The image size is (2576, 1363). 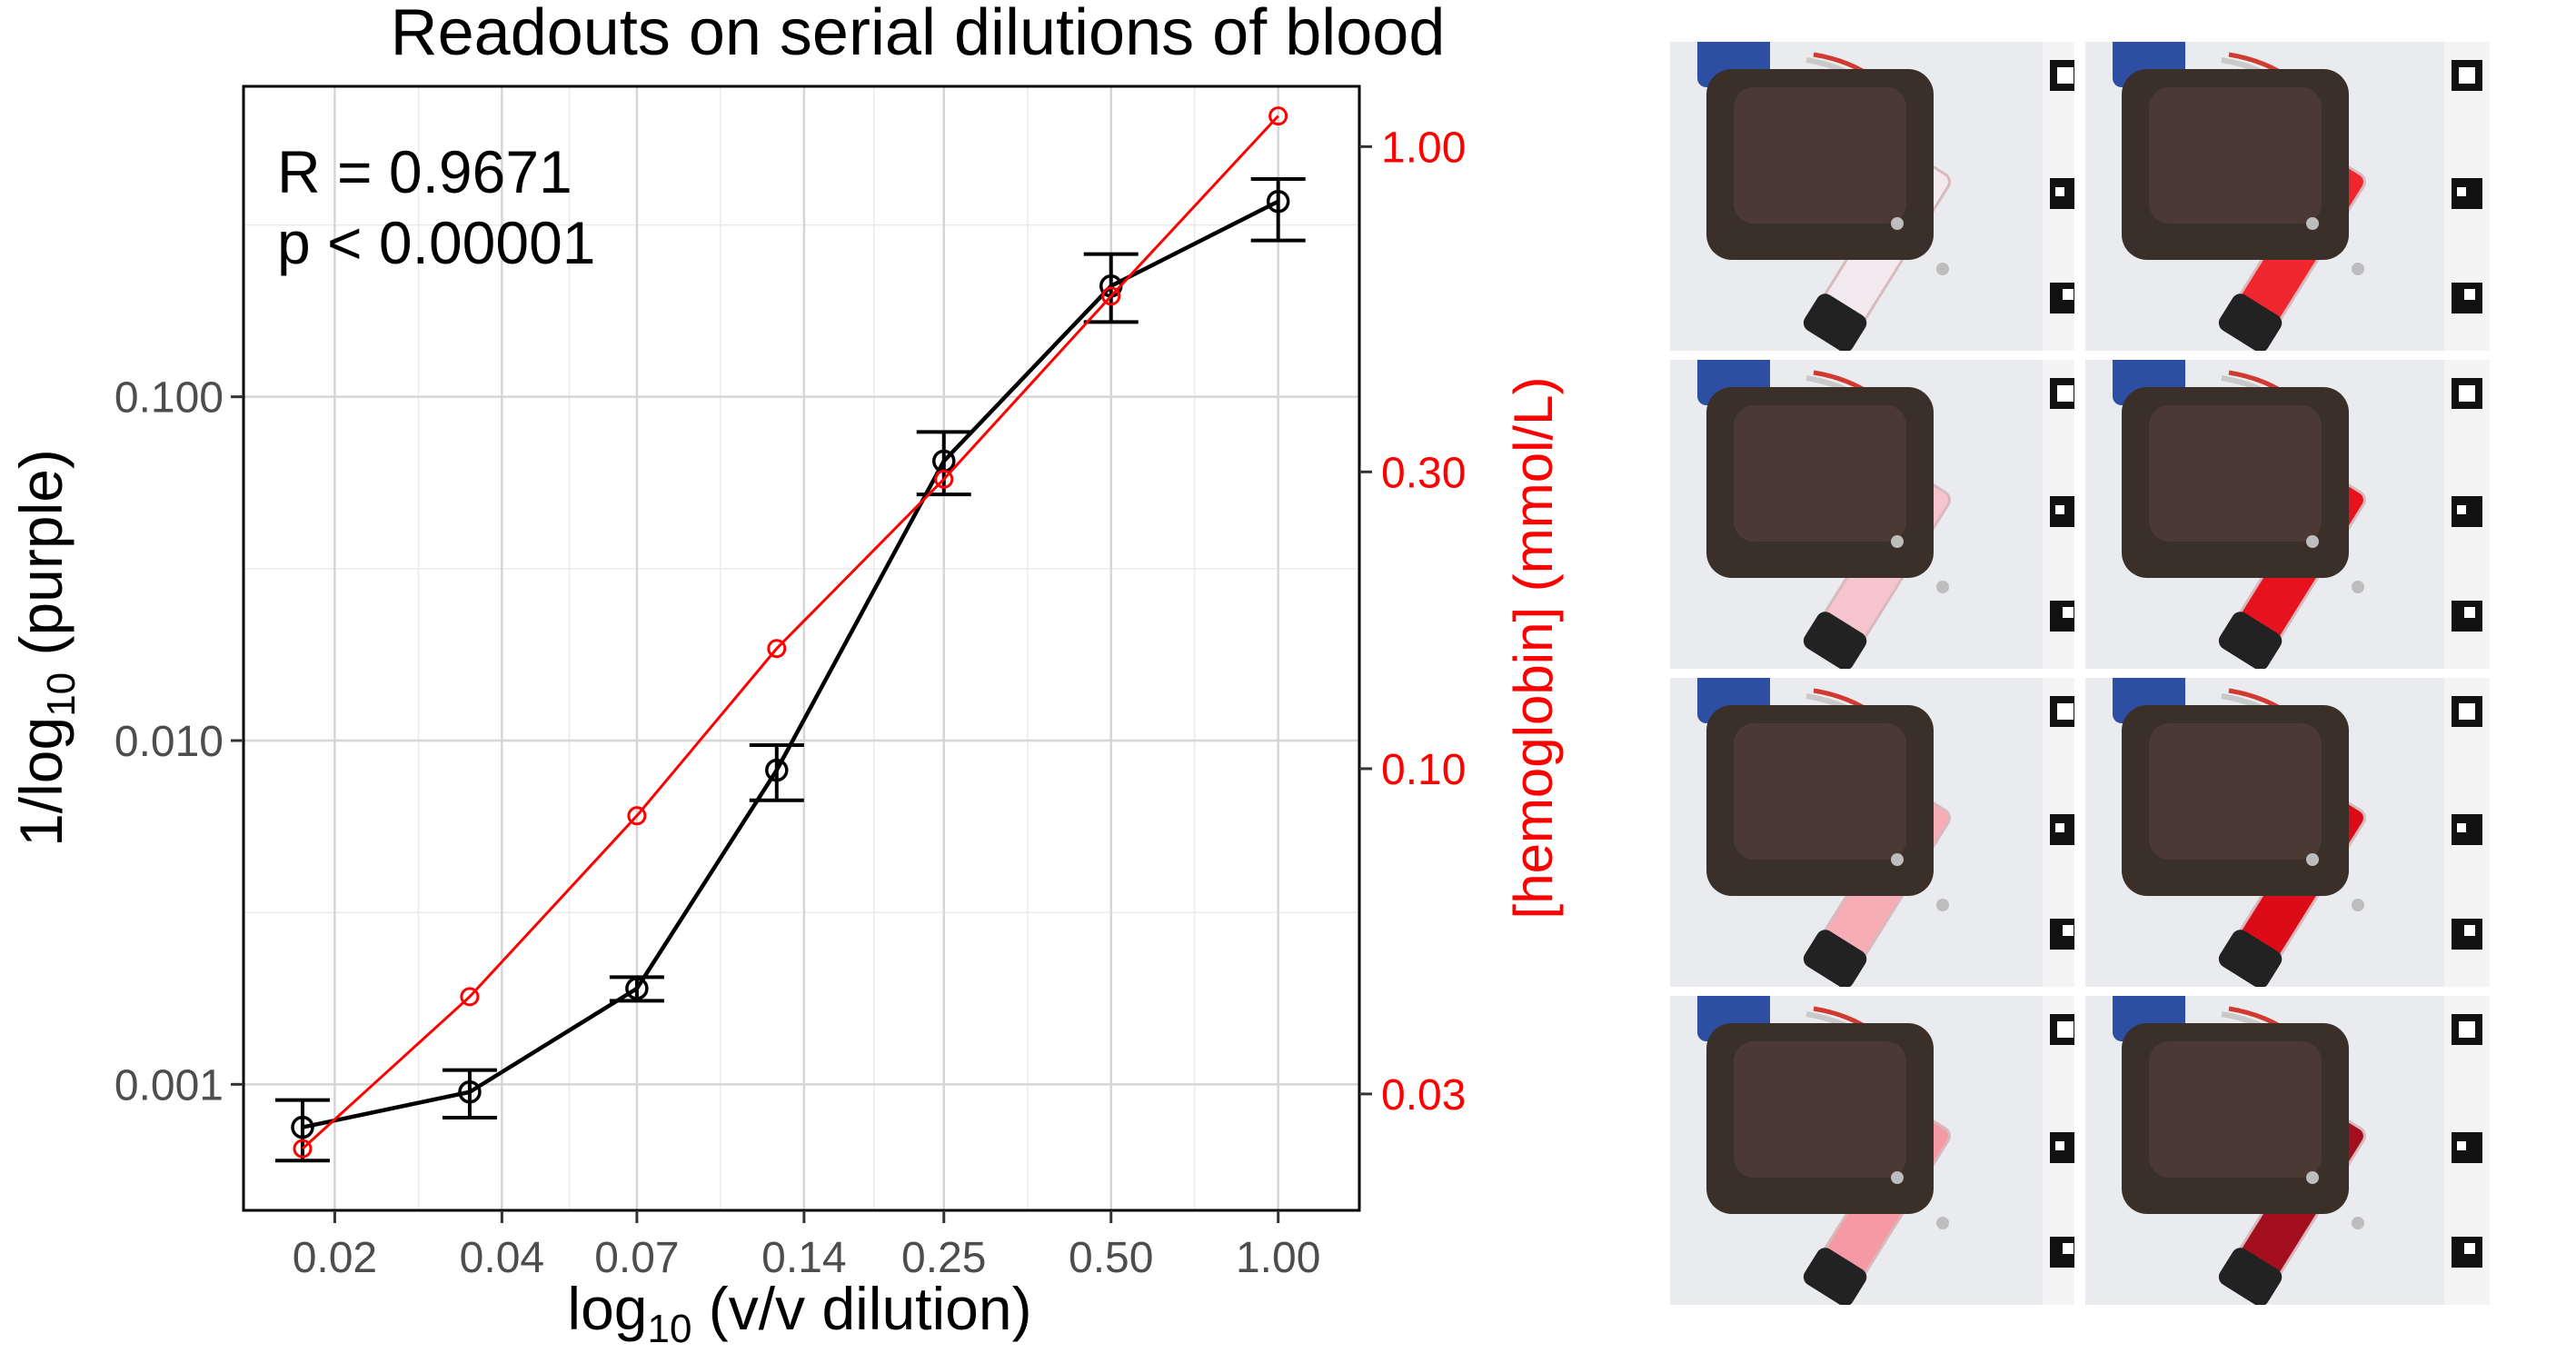 I want to click on annotation-r-value: R = 0.9671, so click(x=425, y=171).